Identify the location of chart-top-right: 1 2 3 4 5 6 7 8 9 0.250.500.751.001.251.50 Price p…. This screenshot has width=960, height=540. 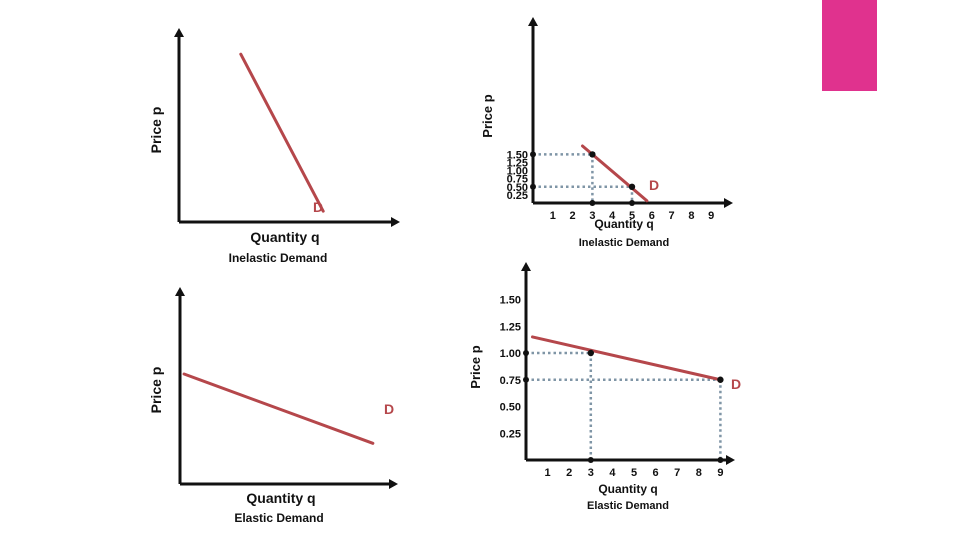
(606, 133).